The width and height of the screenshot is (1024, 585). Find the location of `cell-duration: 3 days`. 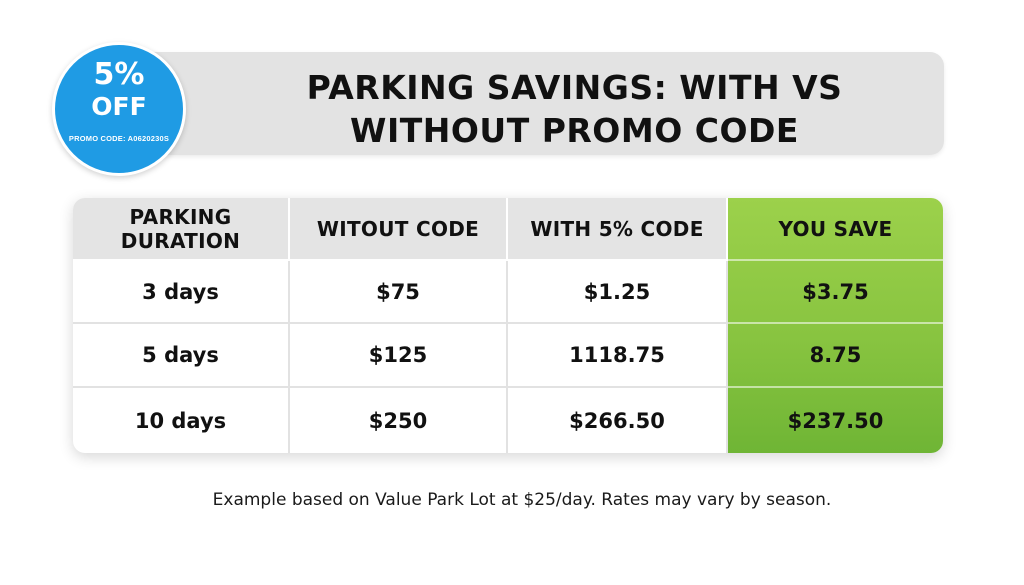

cell-duration: 3 days is located at coordinates (181, 292).